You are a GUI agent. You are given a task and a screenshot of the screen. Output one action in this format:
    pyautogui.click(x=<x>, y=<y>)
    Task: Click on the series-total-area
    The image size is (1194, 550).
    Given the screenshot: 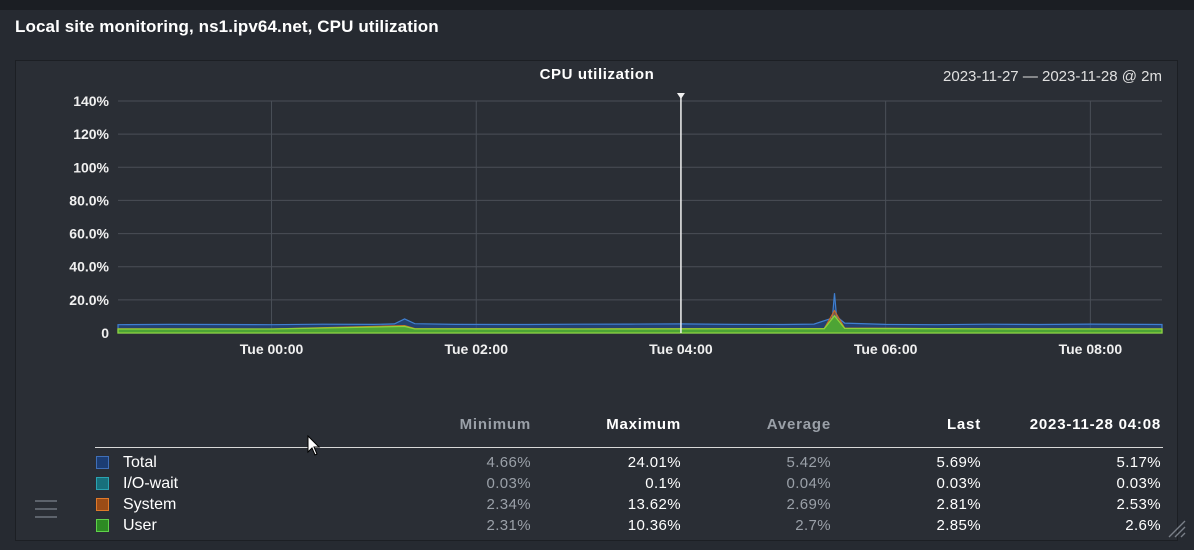 What is the action you would take?
    pyautogui.click(x=640, y=313)
    